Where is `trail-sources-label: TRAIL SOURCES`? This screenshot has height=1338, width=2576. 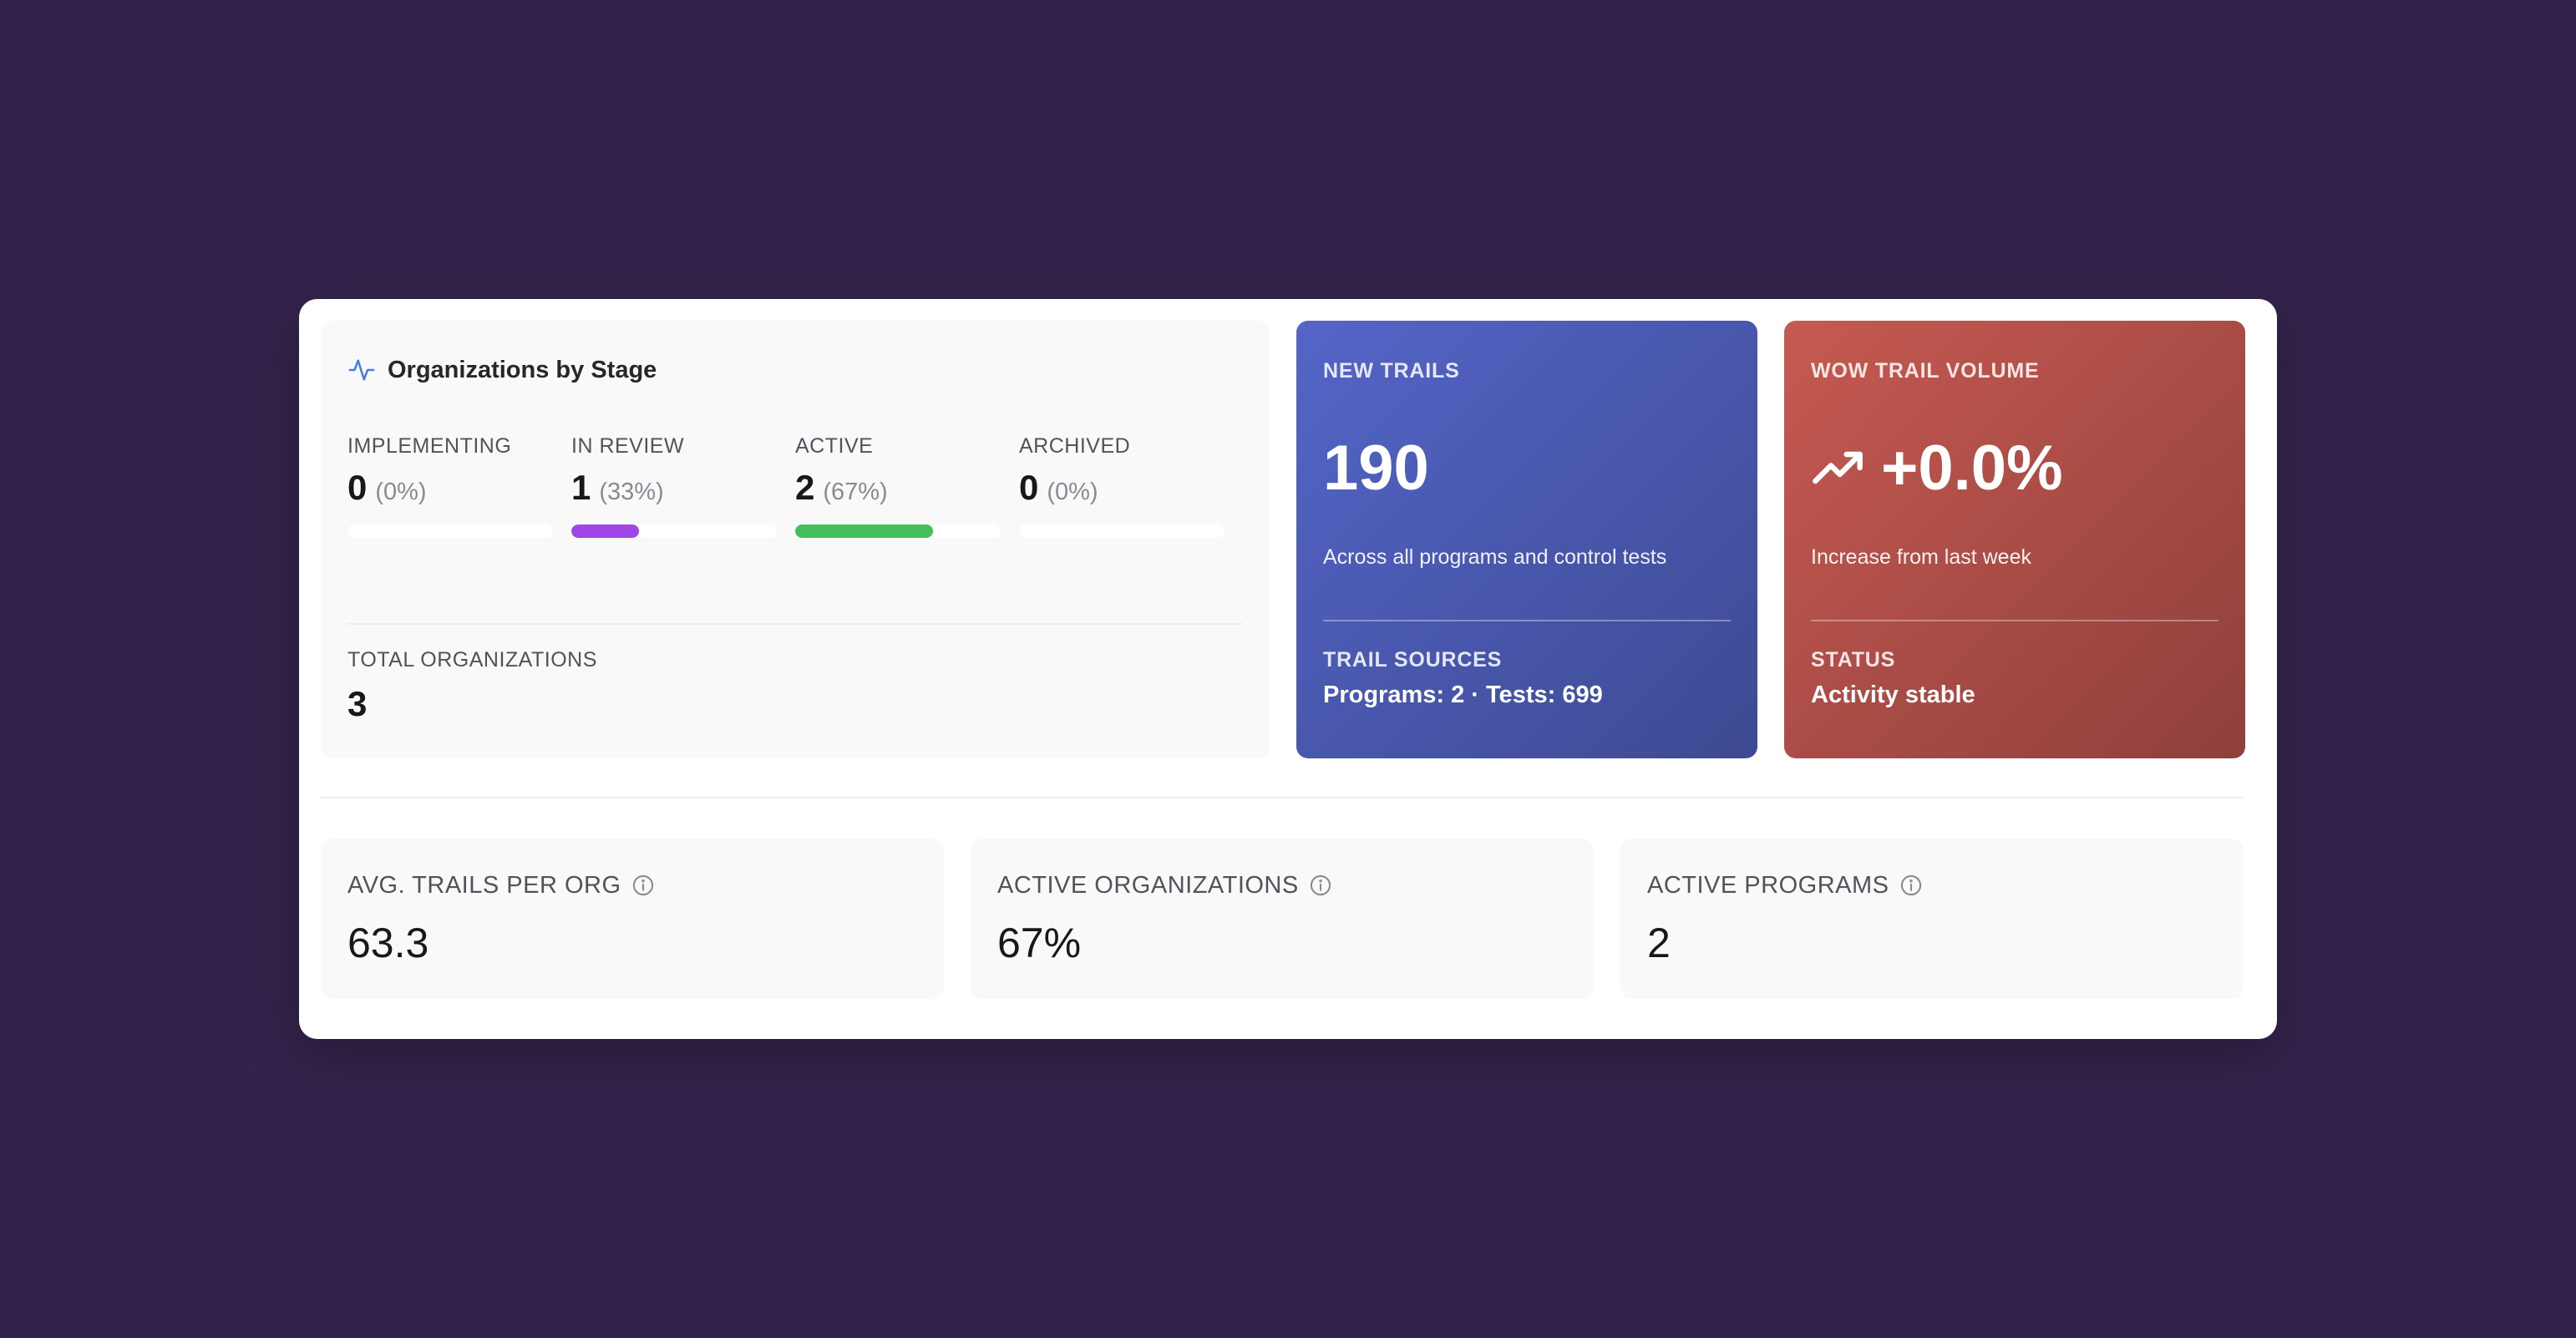 trail-sources-label: TRAIL SOURCES is located at coordinates (1413, 660).